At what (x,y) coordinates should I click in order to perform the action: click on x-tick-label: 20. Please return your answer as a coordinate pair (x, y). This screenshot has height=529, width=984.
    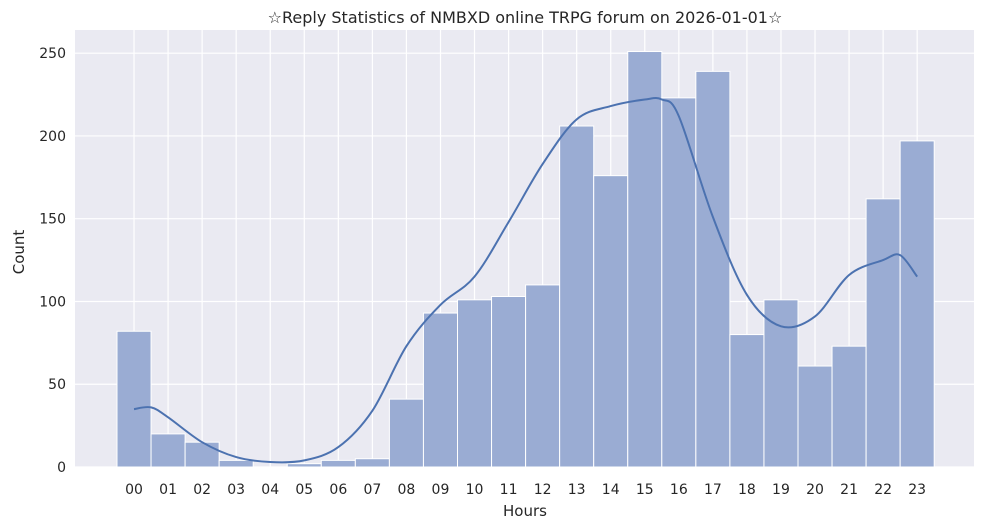
    Looking at the image, I should click on (815, 490).